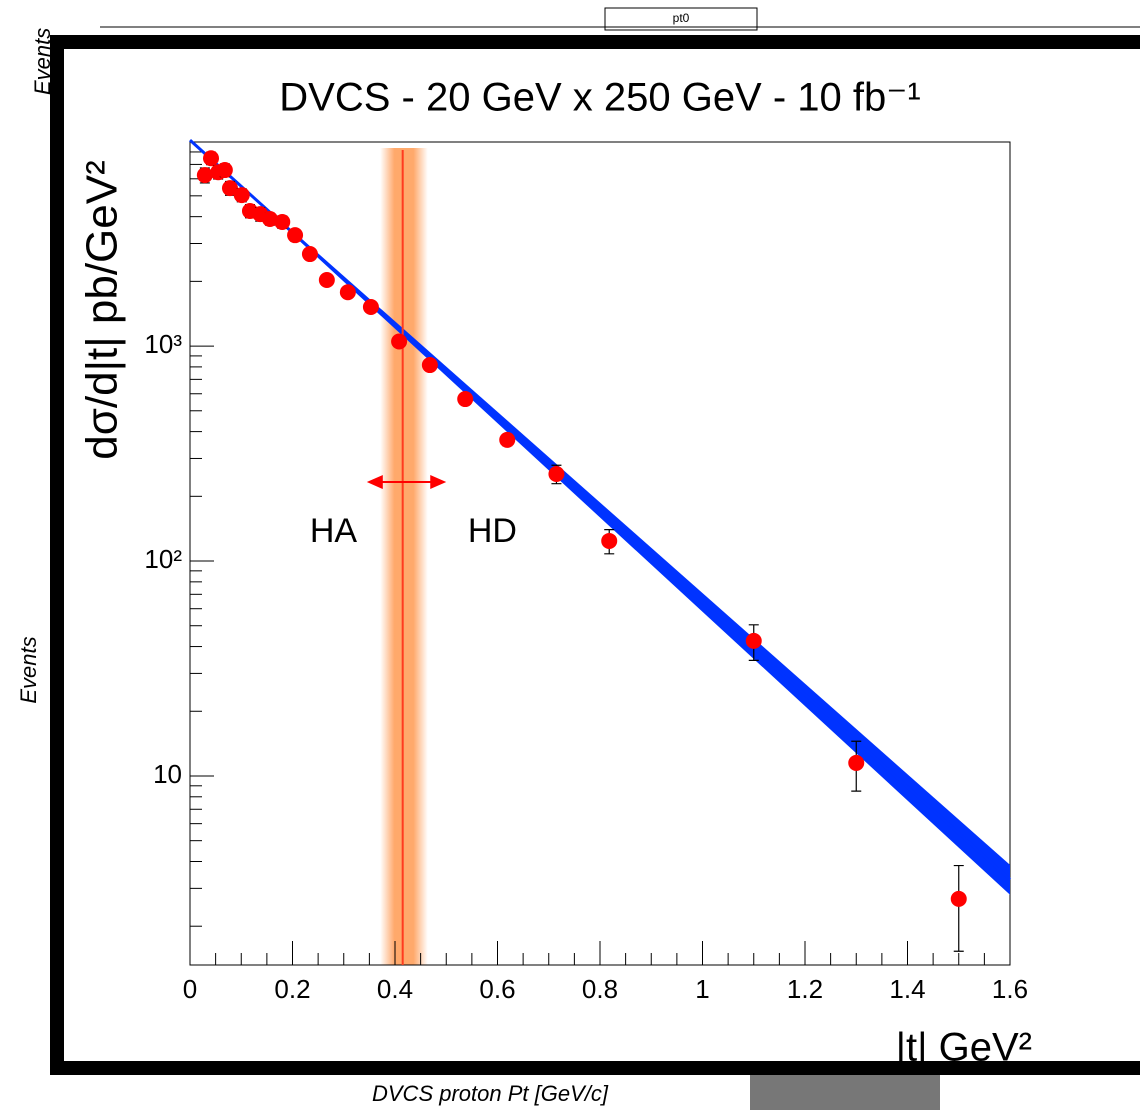 This screenshot has height=1110, width=1140. Describe the element at coordinates (805, 989) in the screenshot. I see `x-tick-label: 1.2` at that location.